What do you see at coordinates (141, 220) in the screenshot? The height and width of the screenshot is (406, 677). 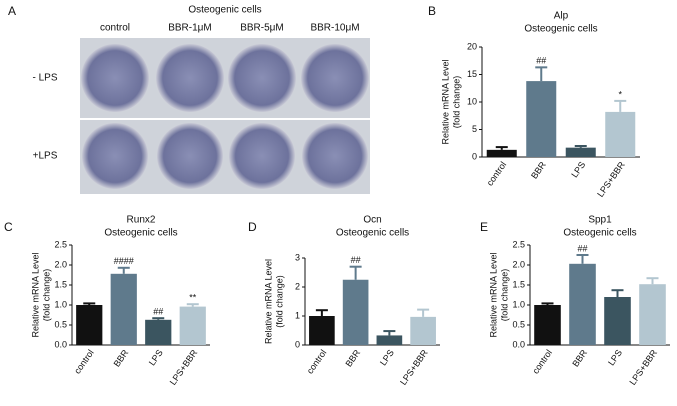 I see `chart-title: Runx2` at bounding box center [141, 220].